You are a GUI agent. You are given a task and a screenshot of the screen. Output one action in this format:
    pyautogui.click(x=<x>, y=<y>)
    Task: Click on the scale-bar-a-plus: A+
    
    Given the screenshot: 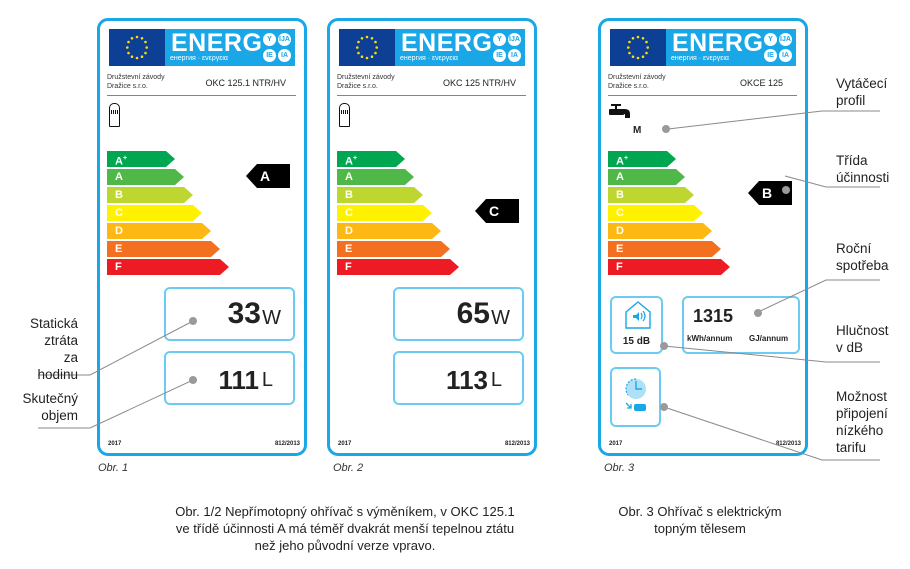 What is the action you would take?
    pyautogui.click(x=141, y=159)
    